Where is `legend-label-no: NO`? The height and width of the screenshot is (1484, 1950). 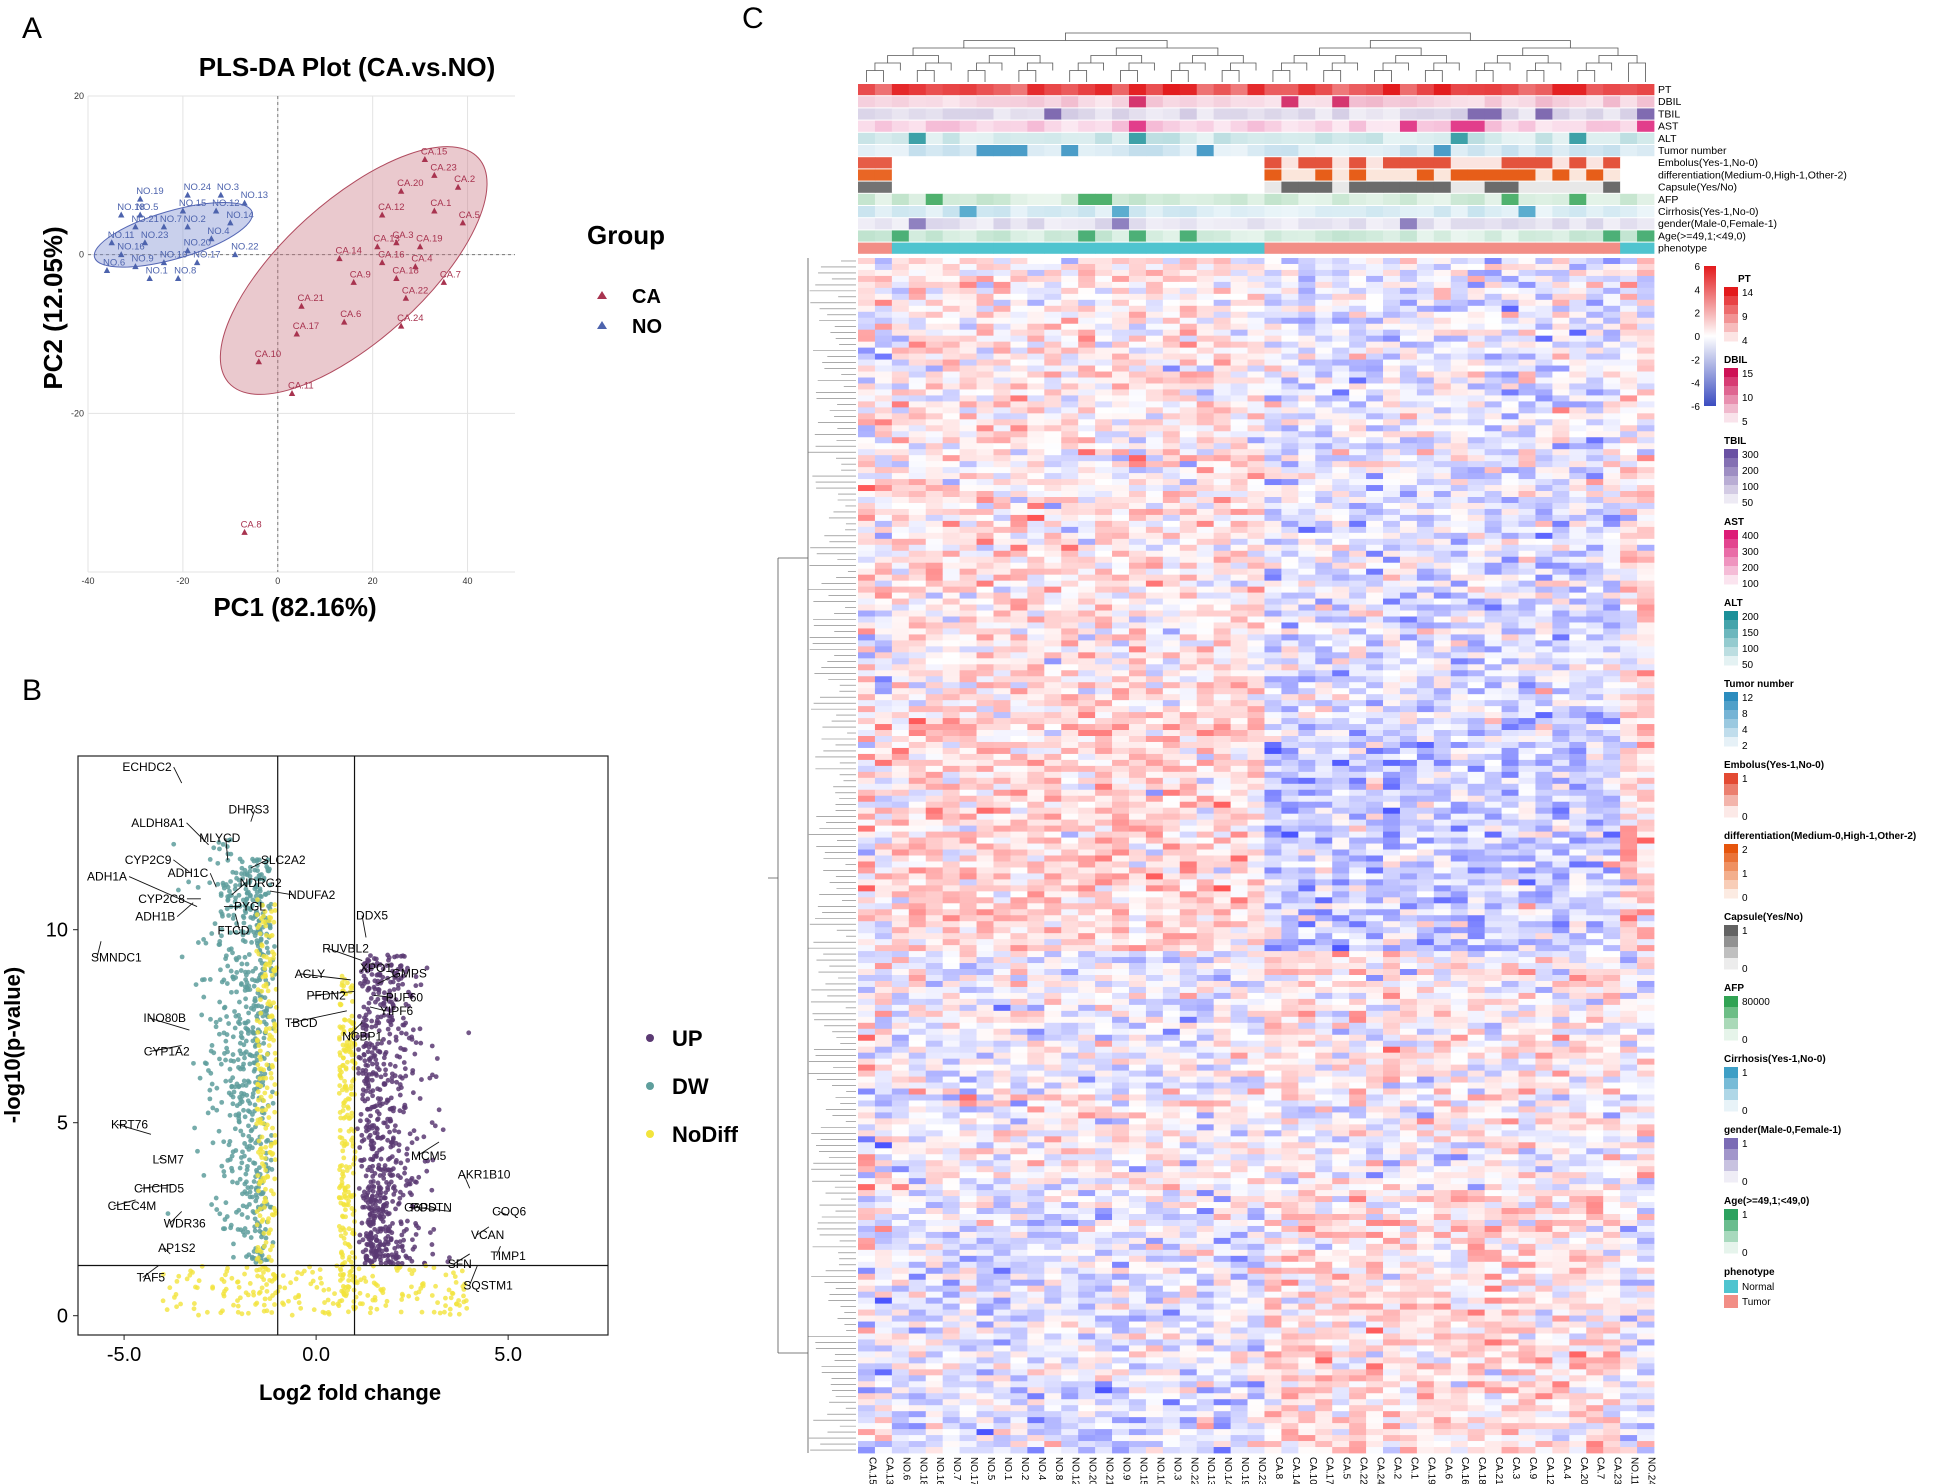 legend-label-no: NO is located at coordinates (647, 327).